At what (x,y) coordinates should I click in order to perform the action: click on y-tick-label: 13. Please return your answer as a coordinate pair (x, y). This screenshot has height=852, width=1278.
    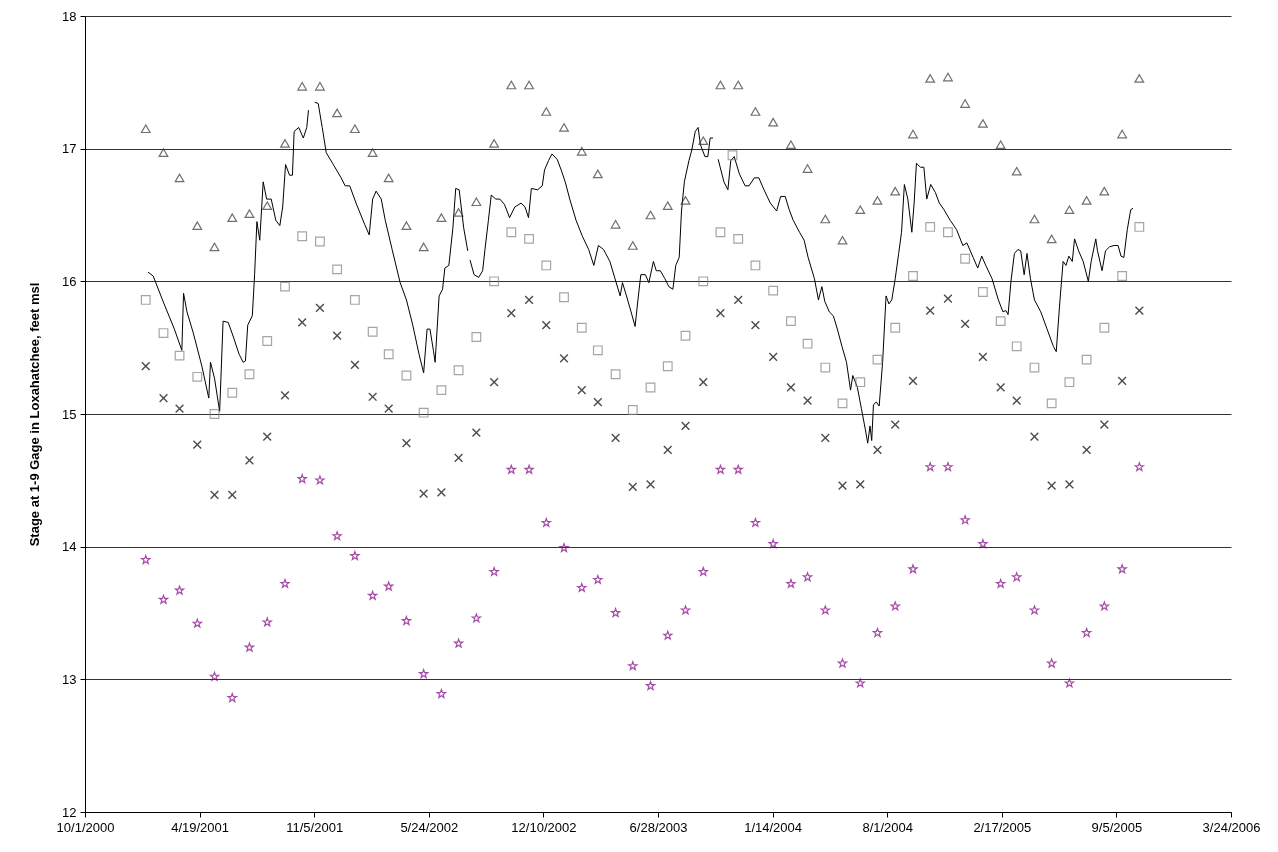
    Looking at the image, I should click on (69, 679).